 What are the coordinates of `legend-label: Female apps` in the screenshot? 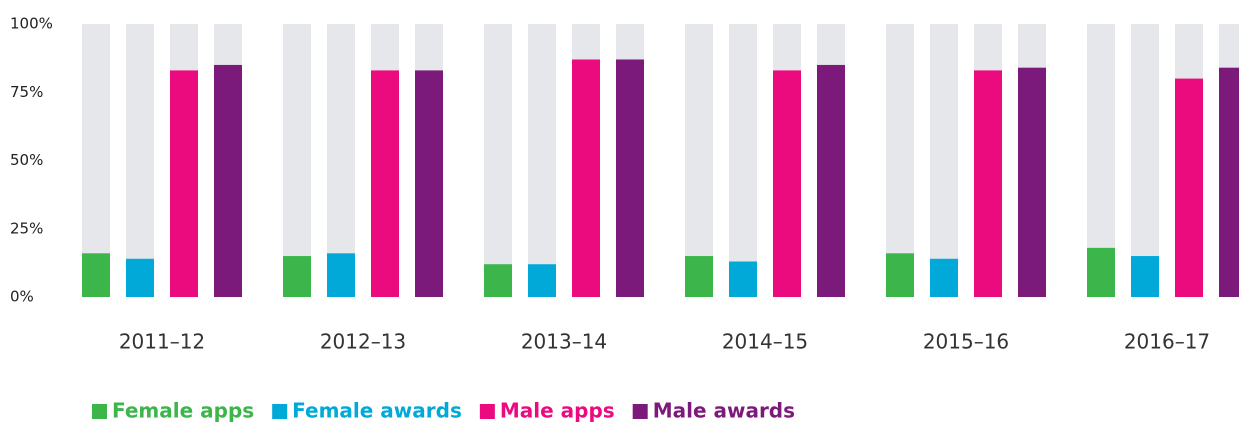 It's located at (183, 411).